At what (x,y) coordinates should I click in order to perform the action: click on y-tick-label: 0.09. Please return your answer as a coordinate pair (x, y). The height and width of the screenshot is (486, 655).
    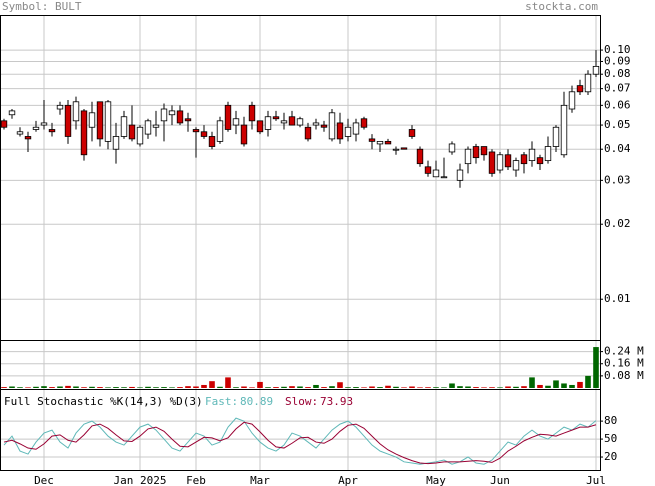
    Looking at the image, I should click on (617, 60).